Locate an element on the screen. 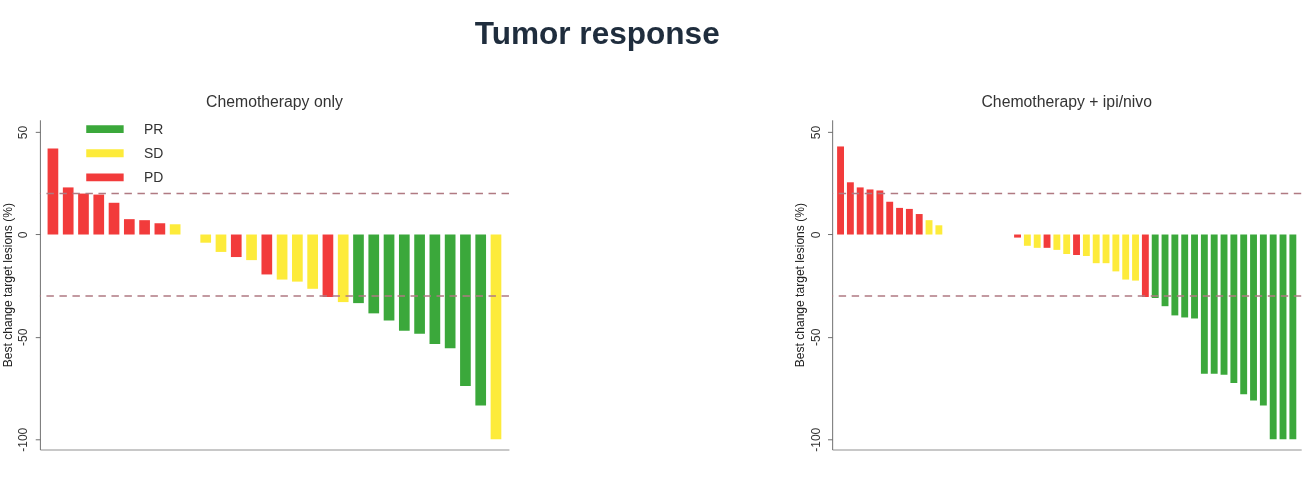 The image size is (1304, 491). legend-label: SD is located at coordinates (153, 152).